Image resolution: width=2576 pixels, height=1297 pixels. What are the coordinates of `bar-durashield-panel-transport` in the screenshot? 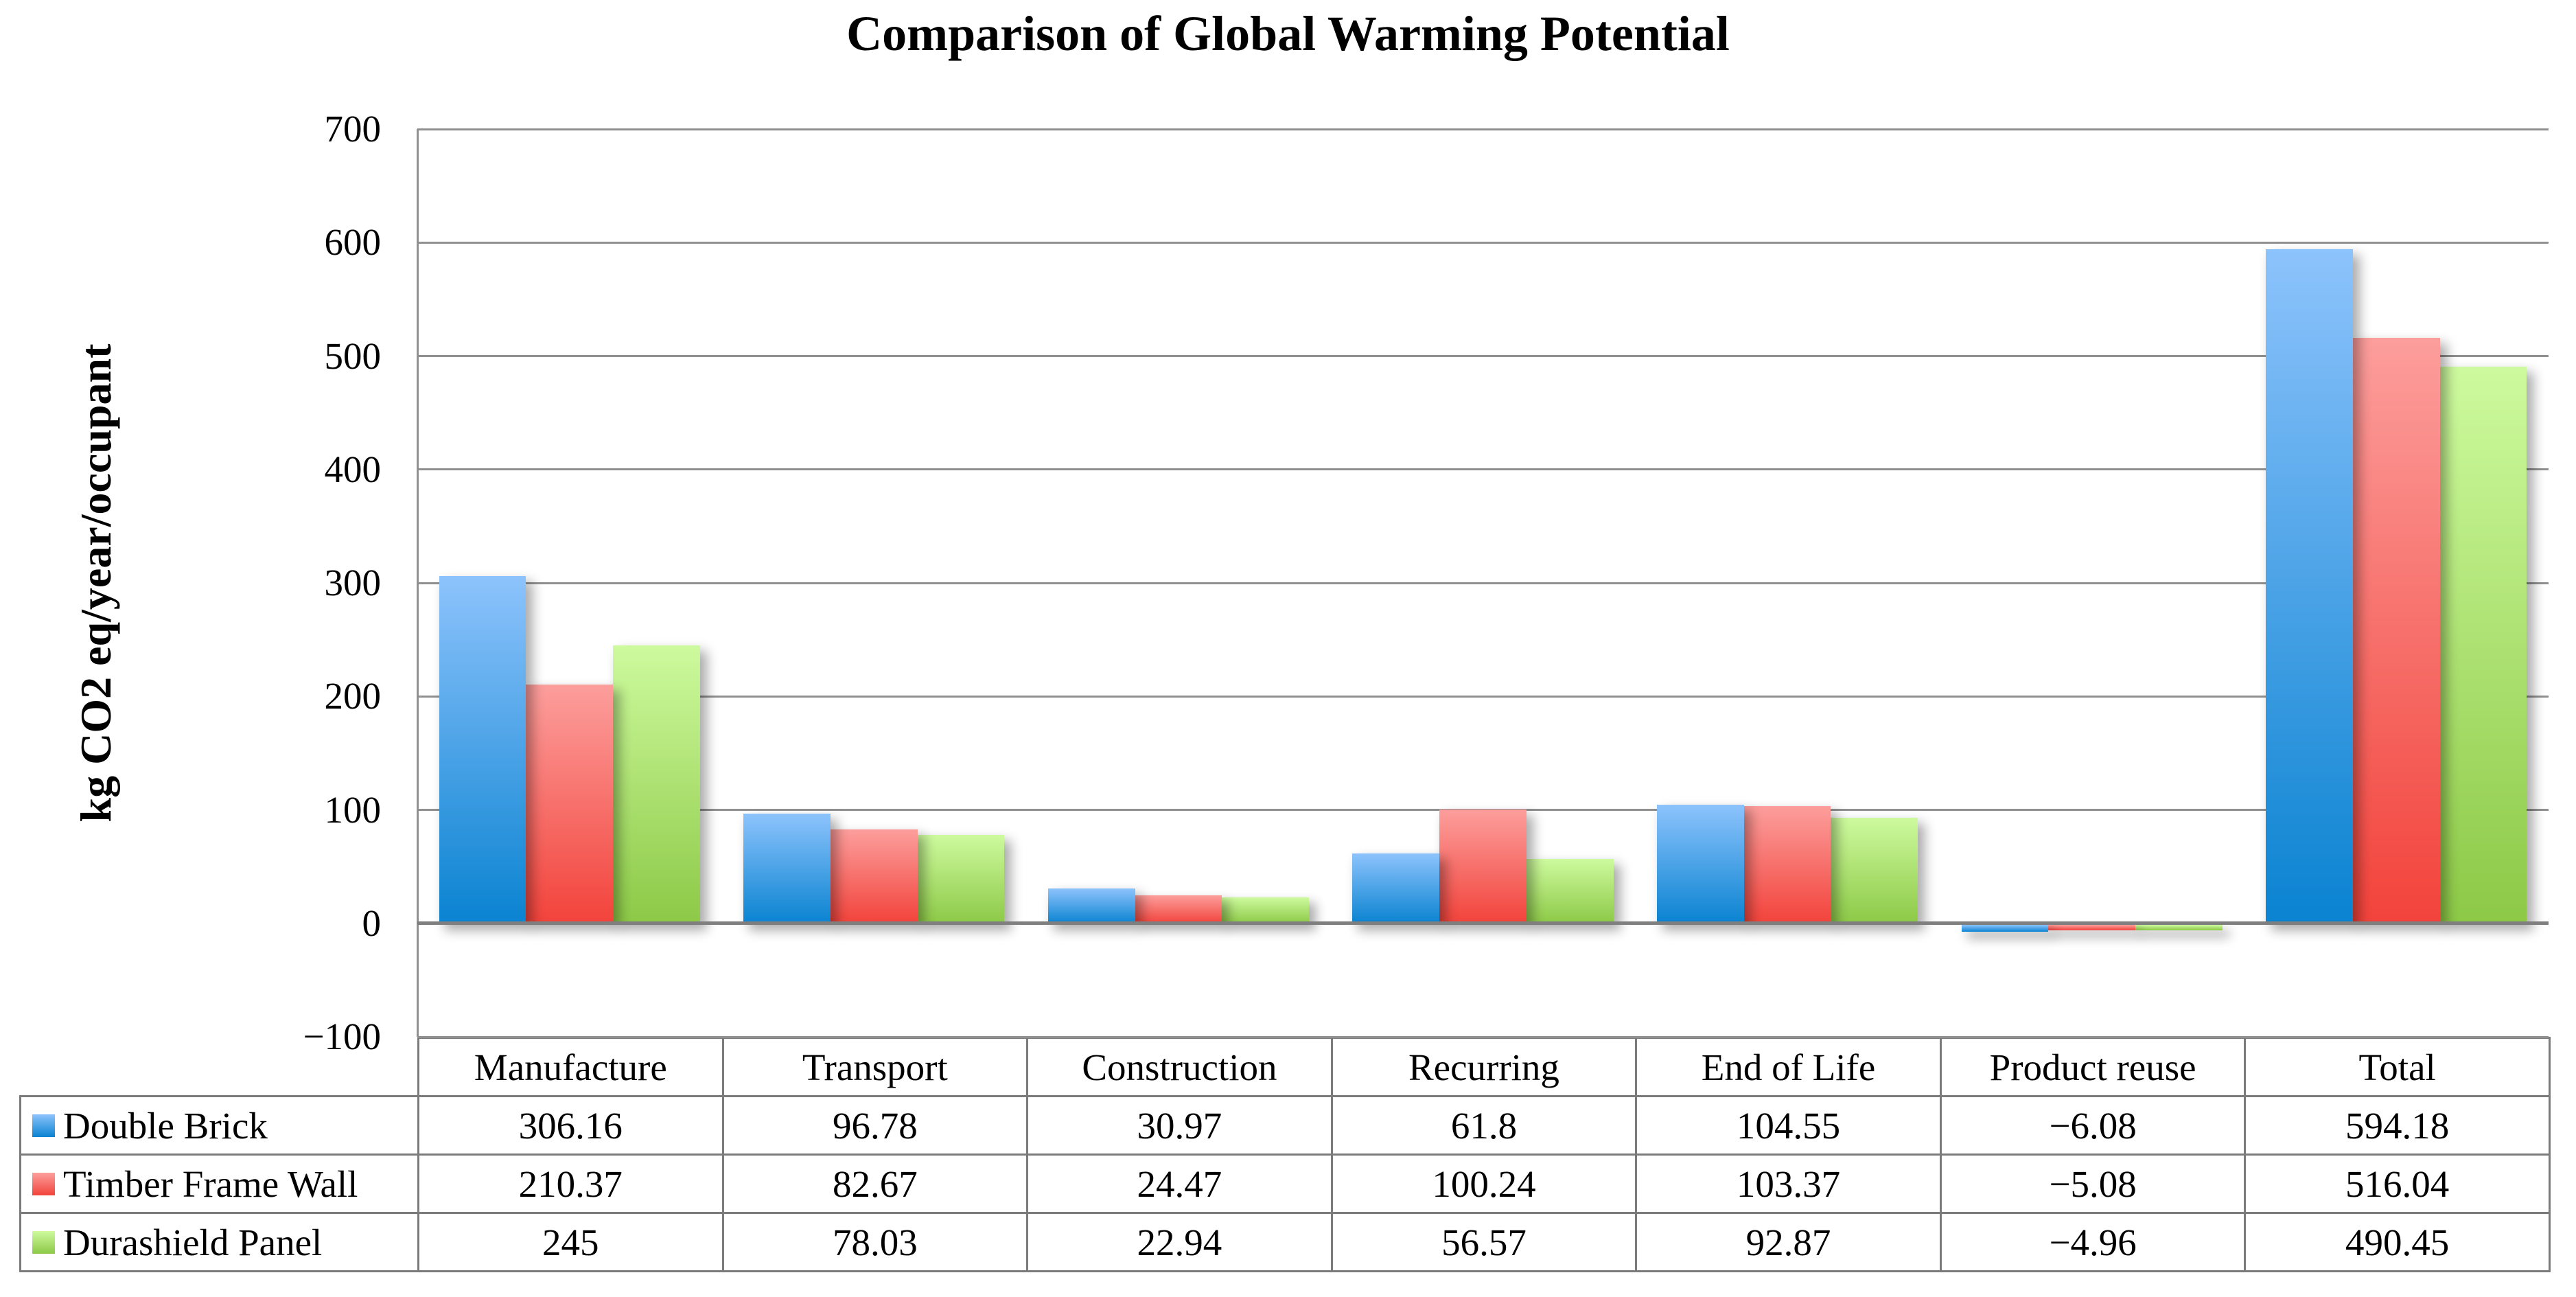 It's located at (961, 879).